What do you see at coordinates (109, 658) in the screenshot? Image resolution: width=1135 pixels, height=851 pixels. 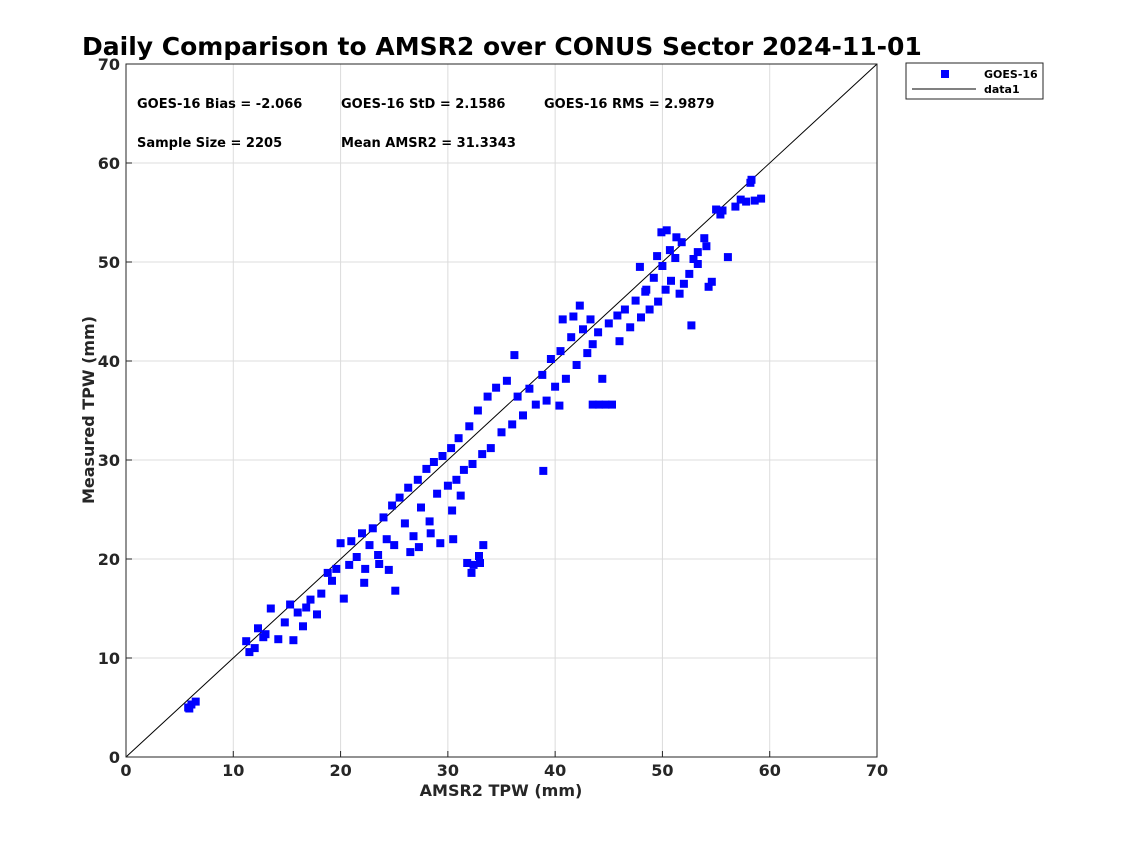 I see `y-tick-label: 10` at bounding box center [109, 658].